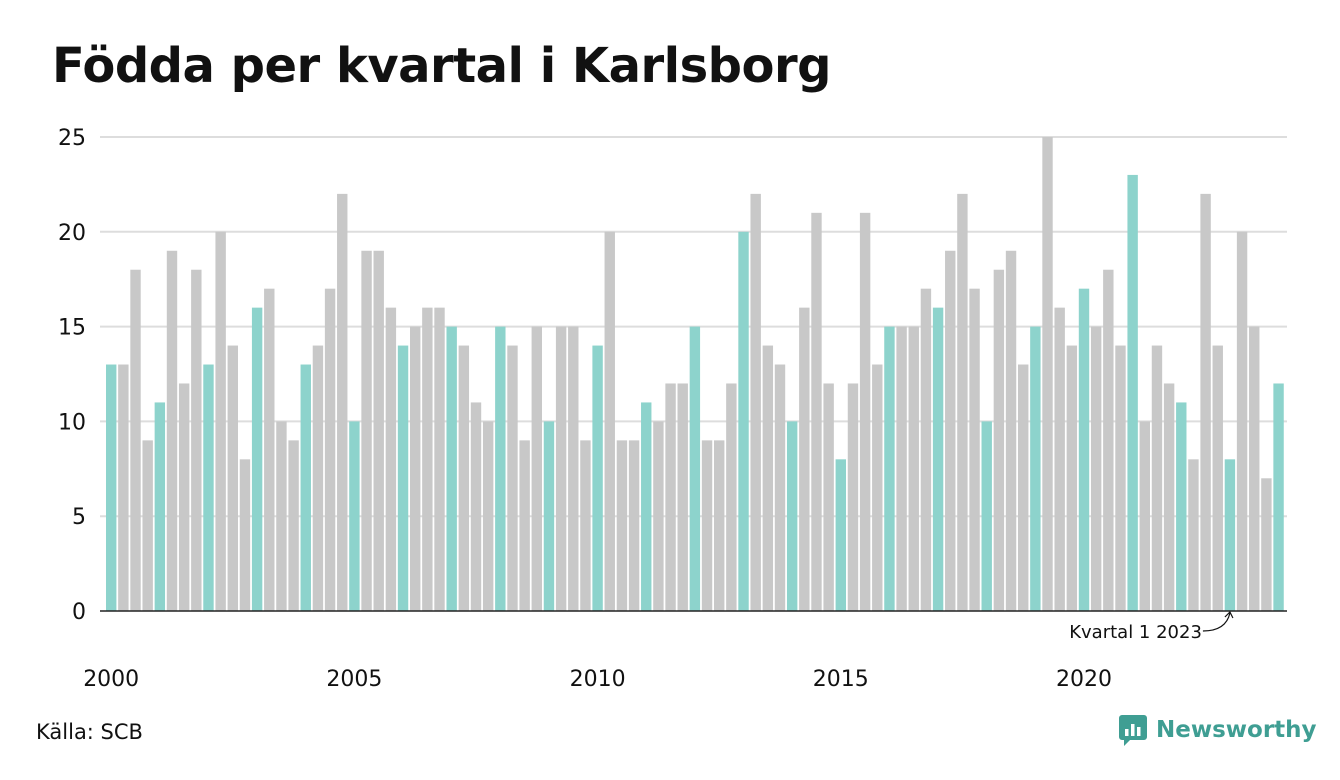 The image size is (1340, 780). I want to click on y-tick-label: 15, so click(72, 328).